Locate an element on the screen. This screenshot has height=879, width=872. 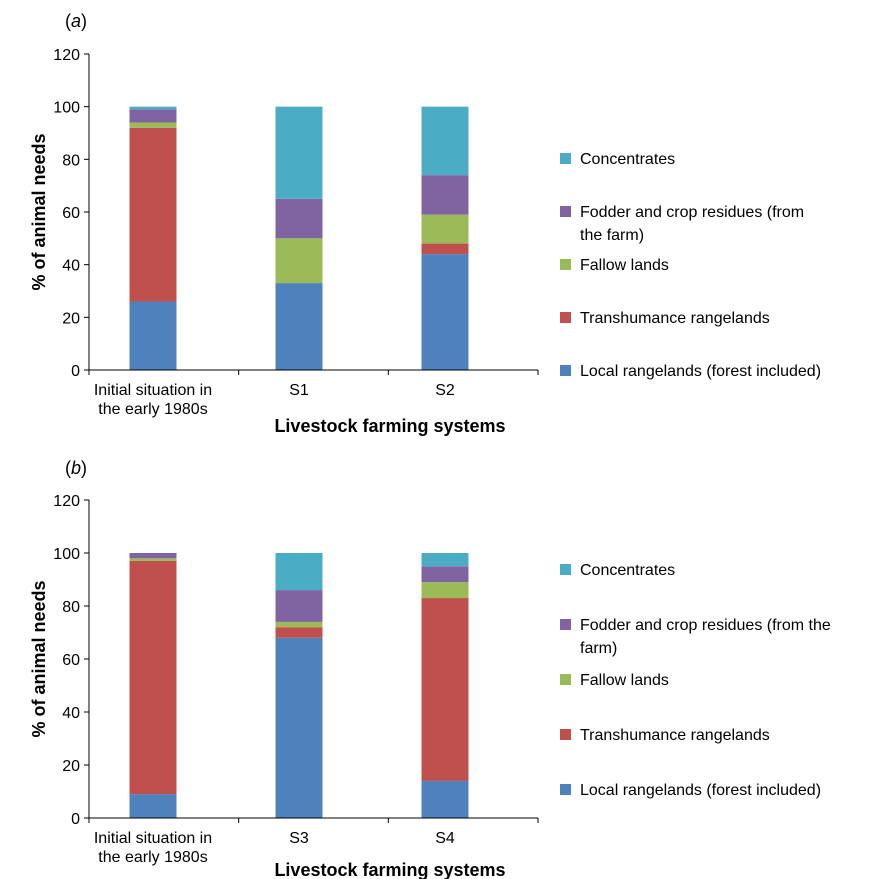
panel-label: (a) is located at coordinates (76, 21).